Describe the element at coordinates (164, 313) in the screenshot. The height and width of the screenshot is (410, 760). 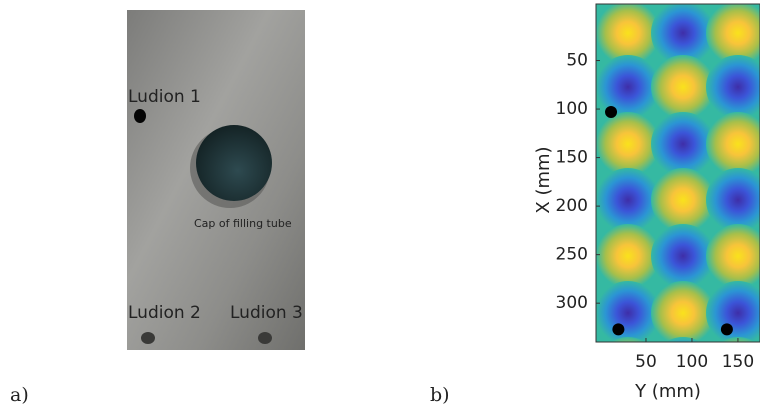
I see `ludion-label: Ludion 2` at that location.